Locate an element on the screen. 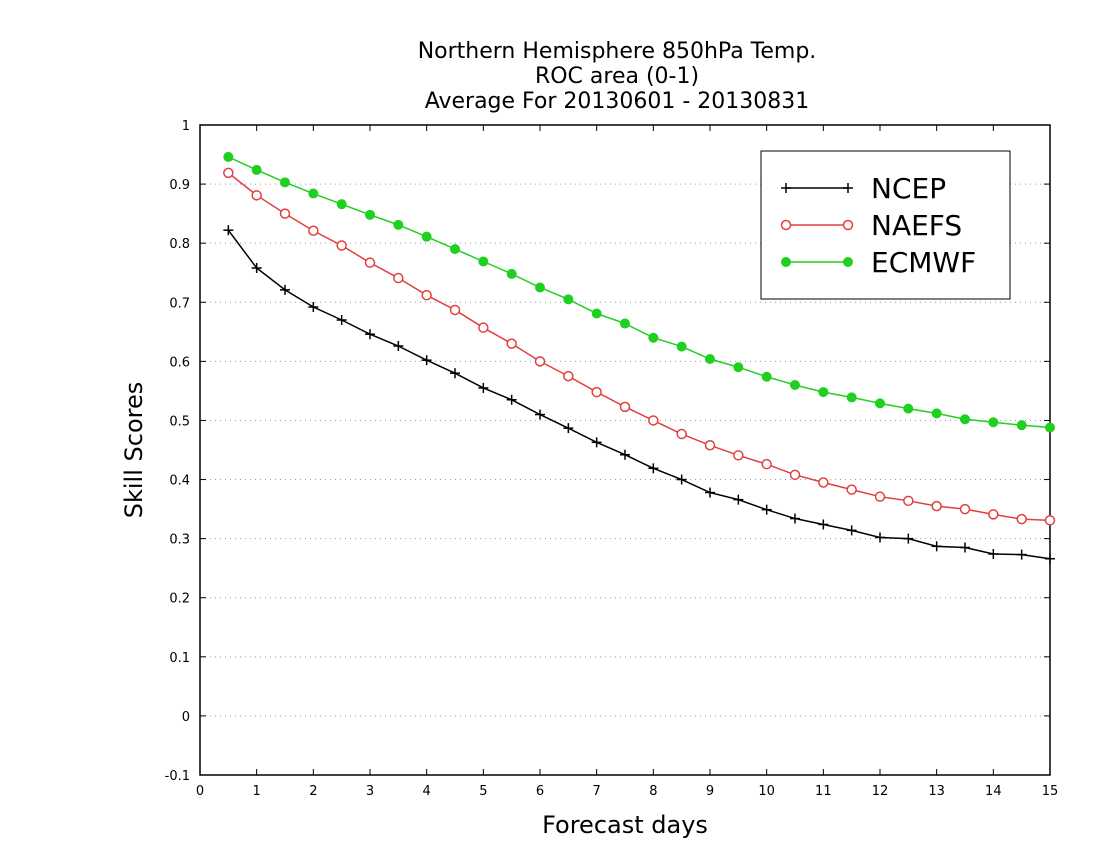  title-line-3: Average For 20130601 - 20130831 is located at coordinates (617, 101).